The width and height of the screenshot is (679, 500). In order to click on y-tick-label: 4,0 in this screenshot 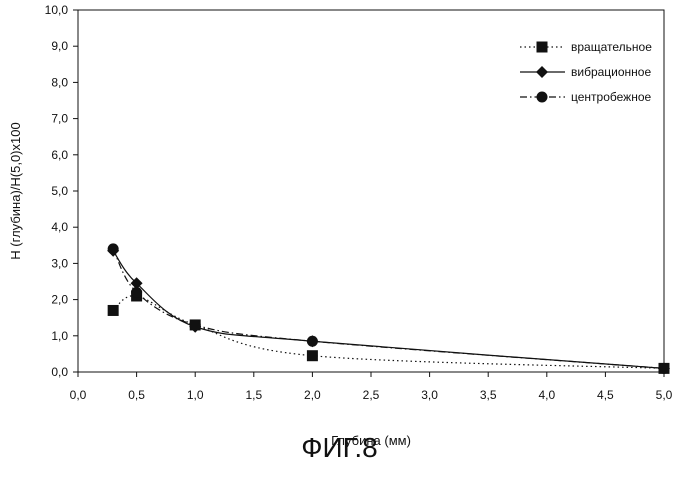, I will do `click(59, 227)`.